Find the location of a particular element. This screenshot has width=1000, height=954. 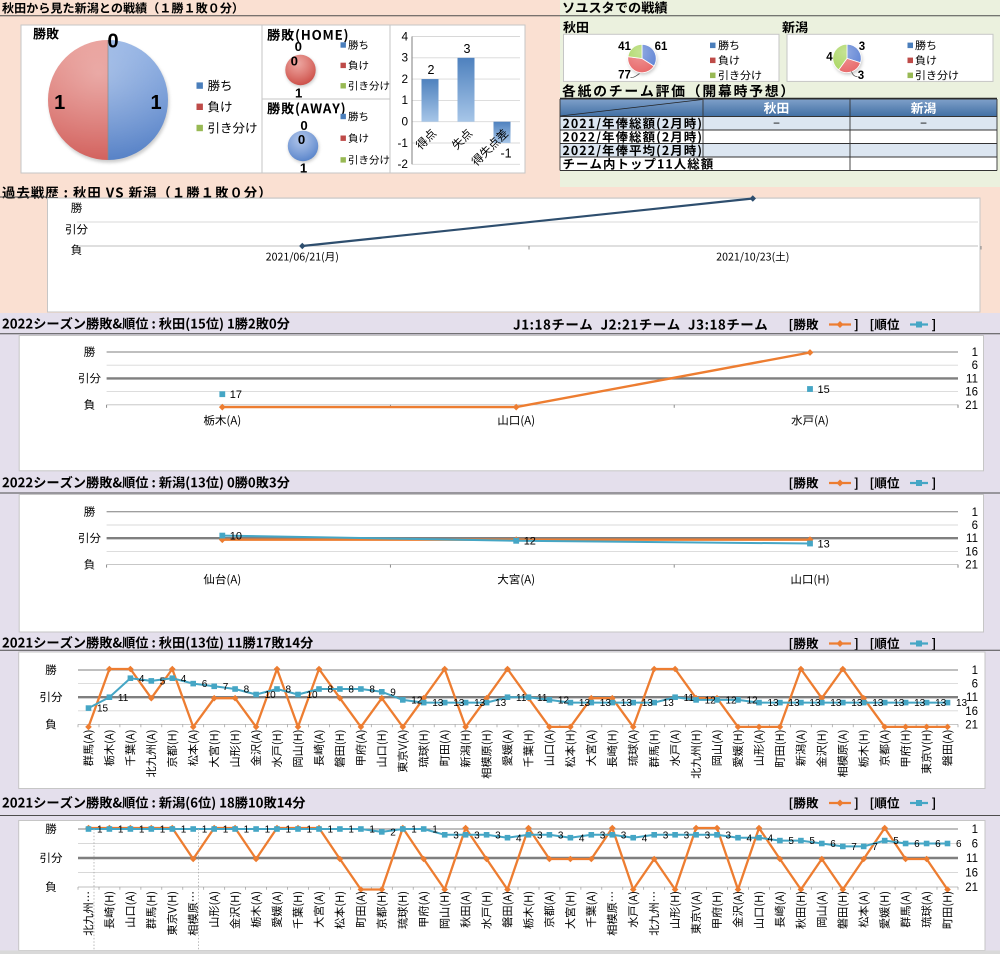

svg-text: -2 is located at coordinates (403, 164).